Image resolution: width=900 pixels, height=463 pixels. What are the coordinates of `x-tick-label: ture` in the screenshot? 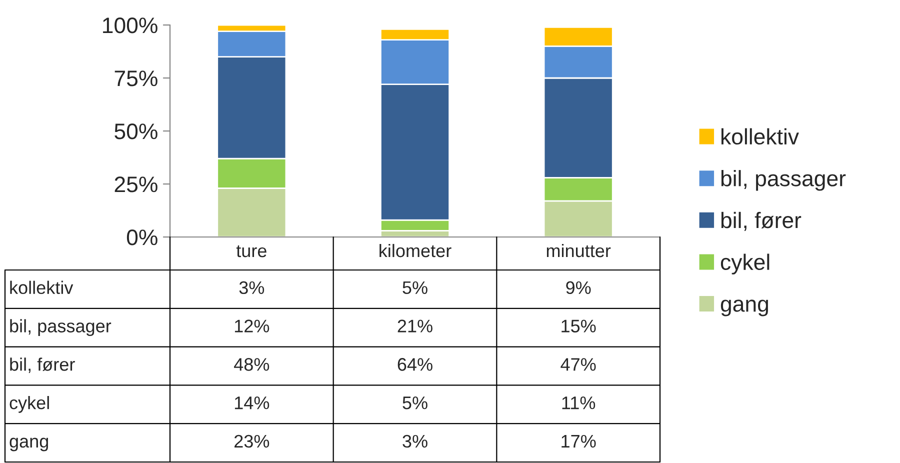 It's located at (251, 251).